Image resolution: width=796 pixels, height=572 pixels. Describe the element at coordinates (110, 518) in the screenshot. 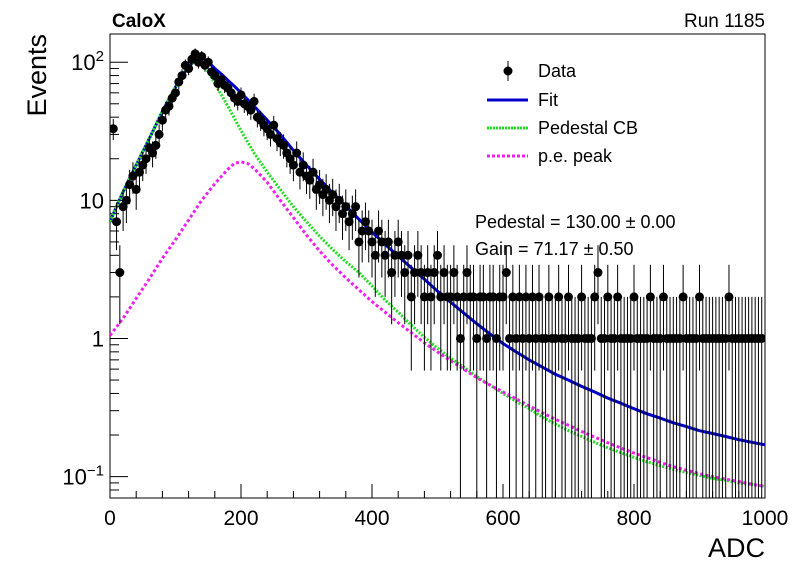

I see `x-tick-label: 0` at that location.